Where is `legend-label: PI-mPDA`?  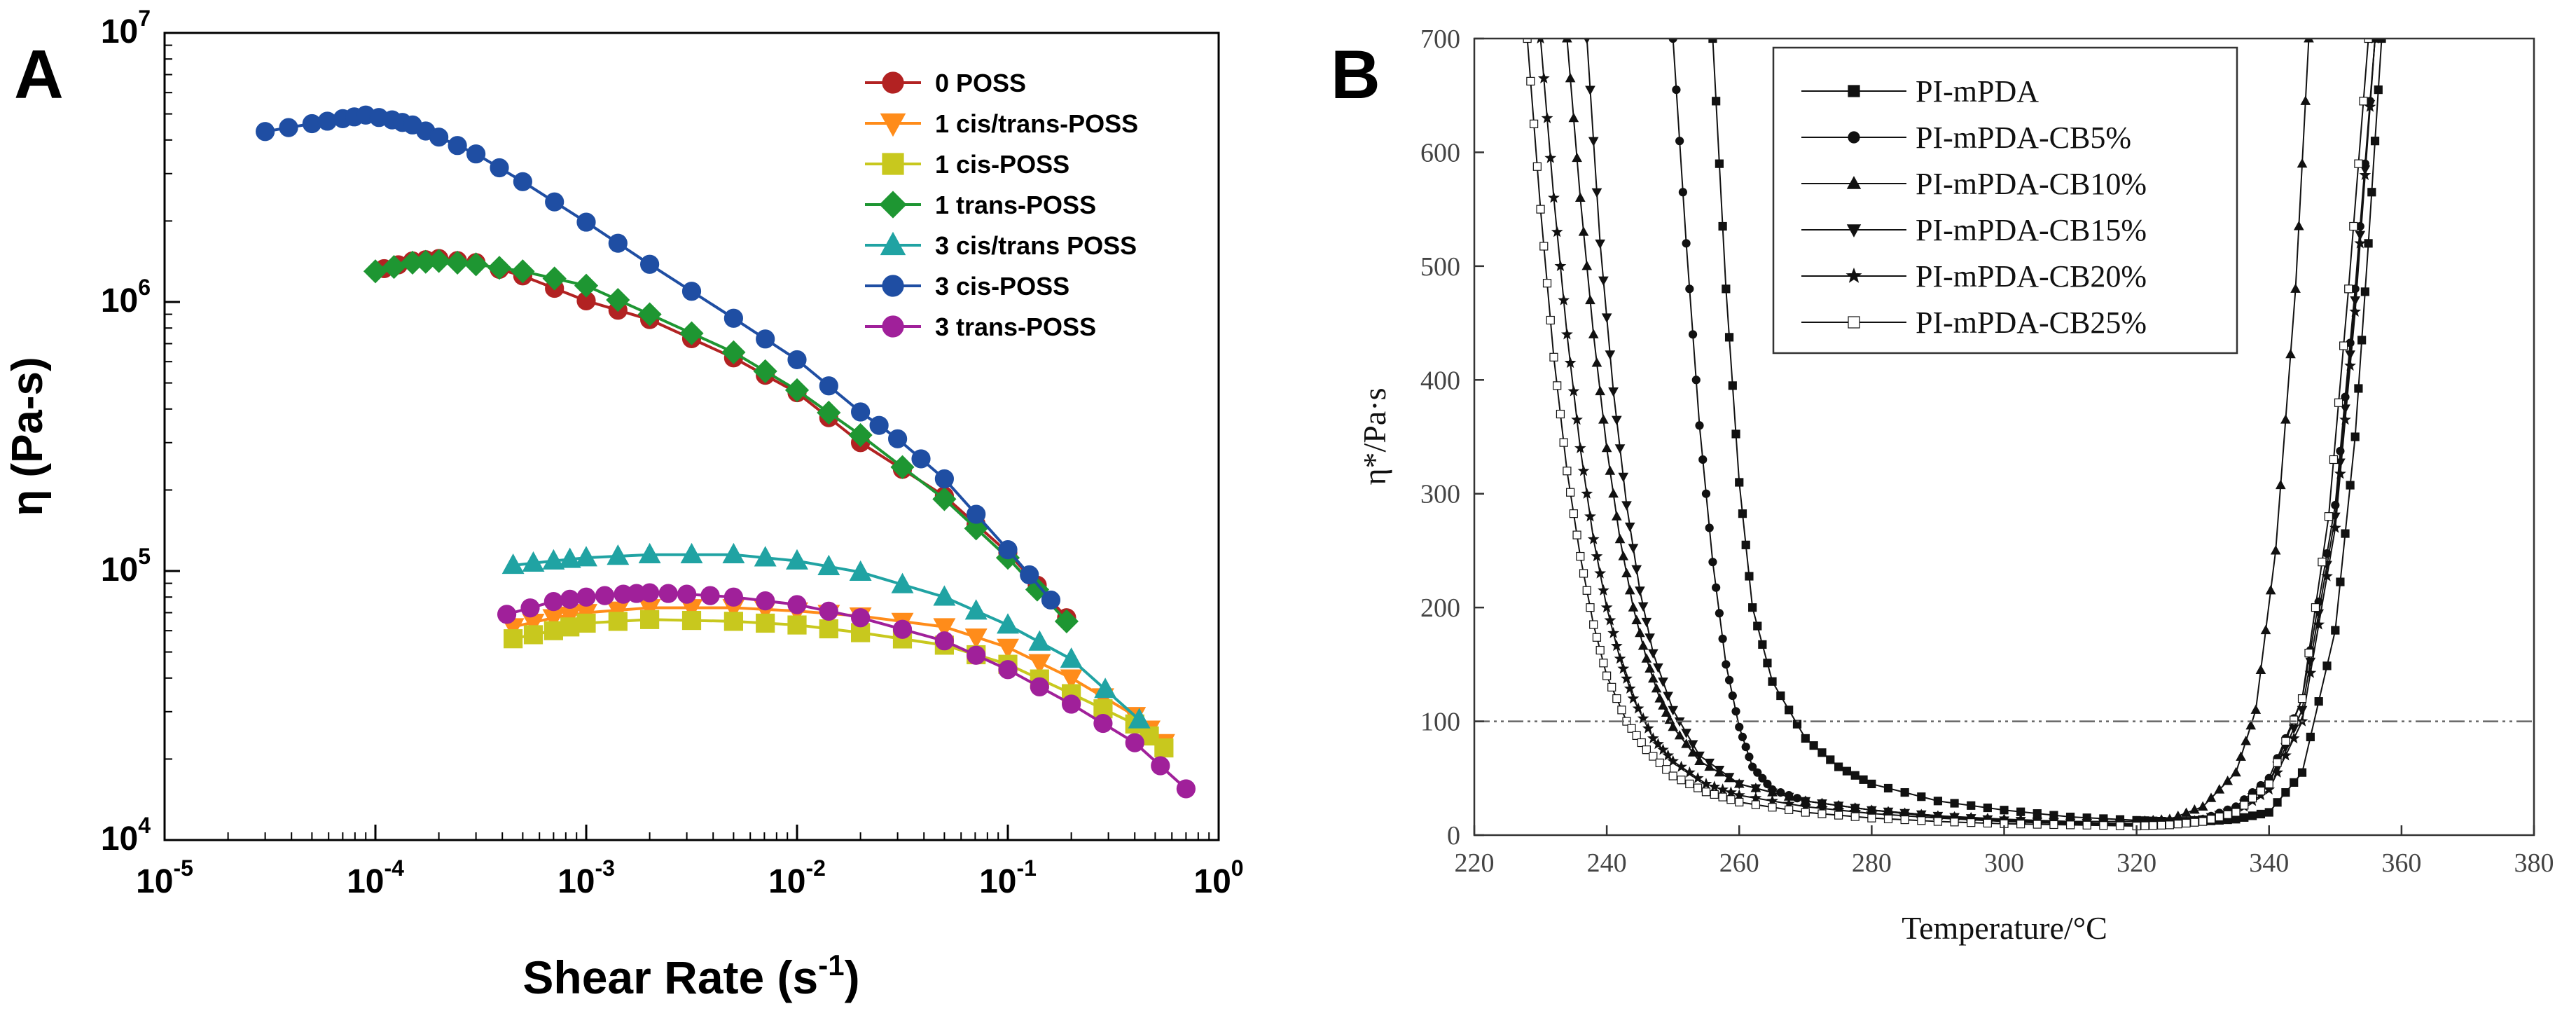 legend-label: PI-mPDA is located at coordinates (1977, 92).